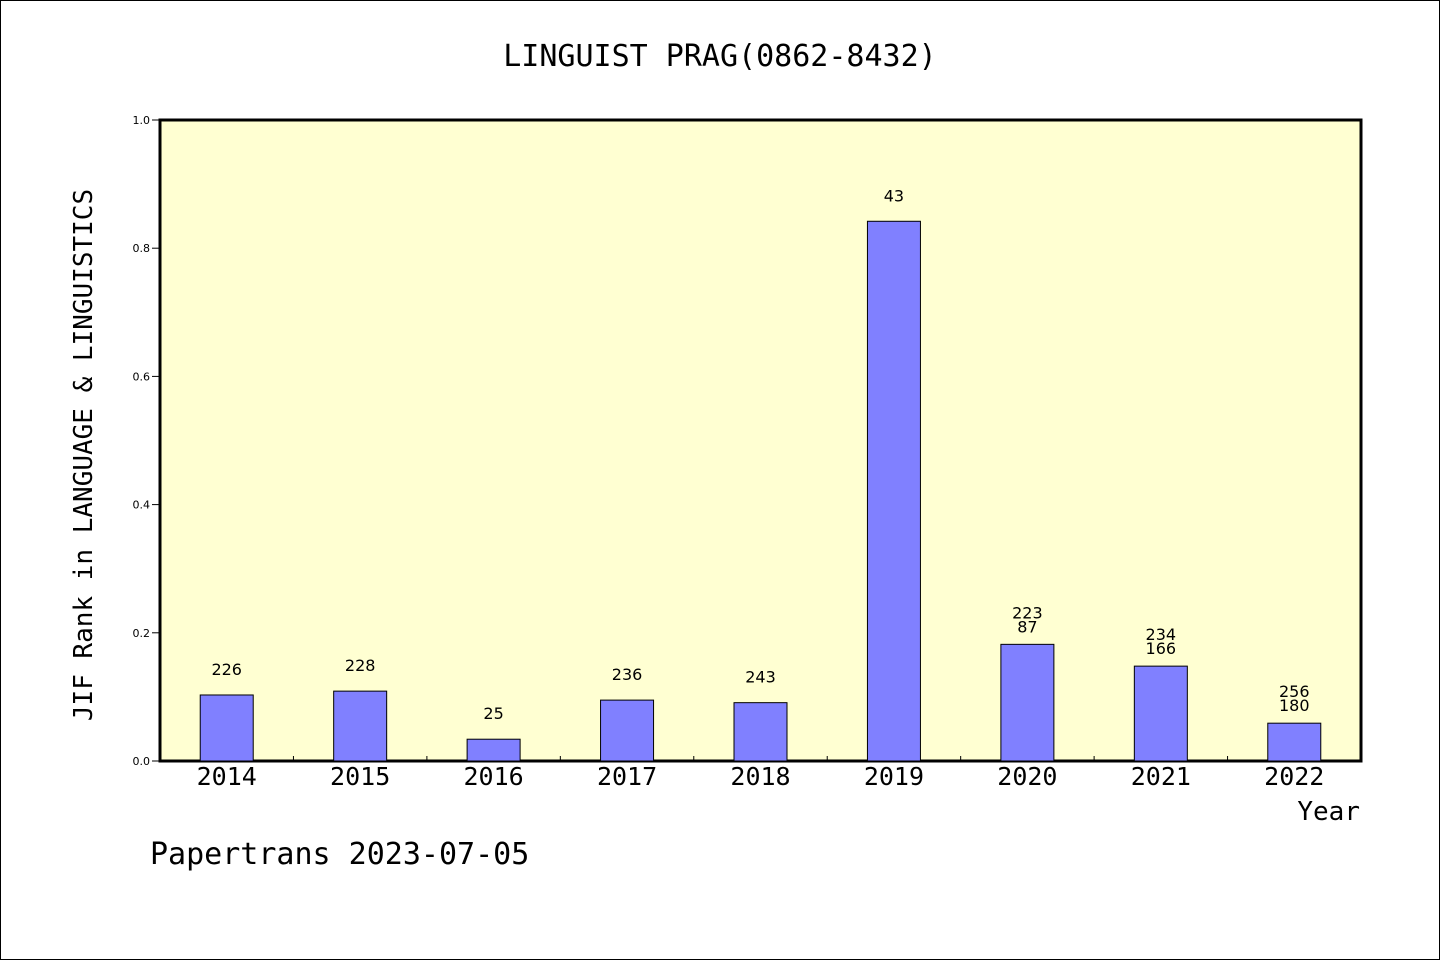 This screenshot has height=960, width=1440. What do you see at coordinates (227, 776) in the screenshot?
I see `x-tick-label: 2014` at bounding box center [227, 776].